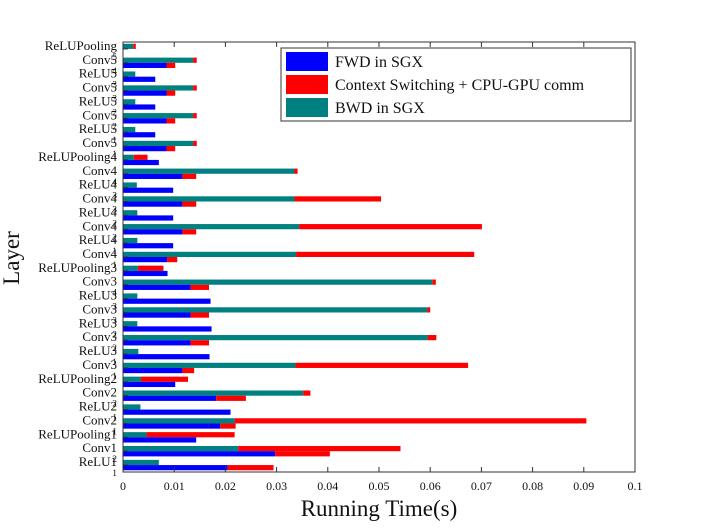 This screenshot has width=706, height=530. What do you see at coordinates (379, 508) in the screenshot?
I see `x-axis-title: Running Time(s)` at bounding box center [379, 508].